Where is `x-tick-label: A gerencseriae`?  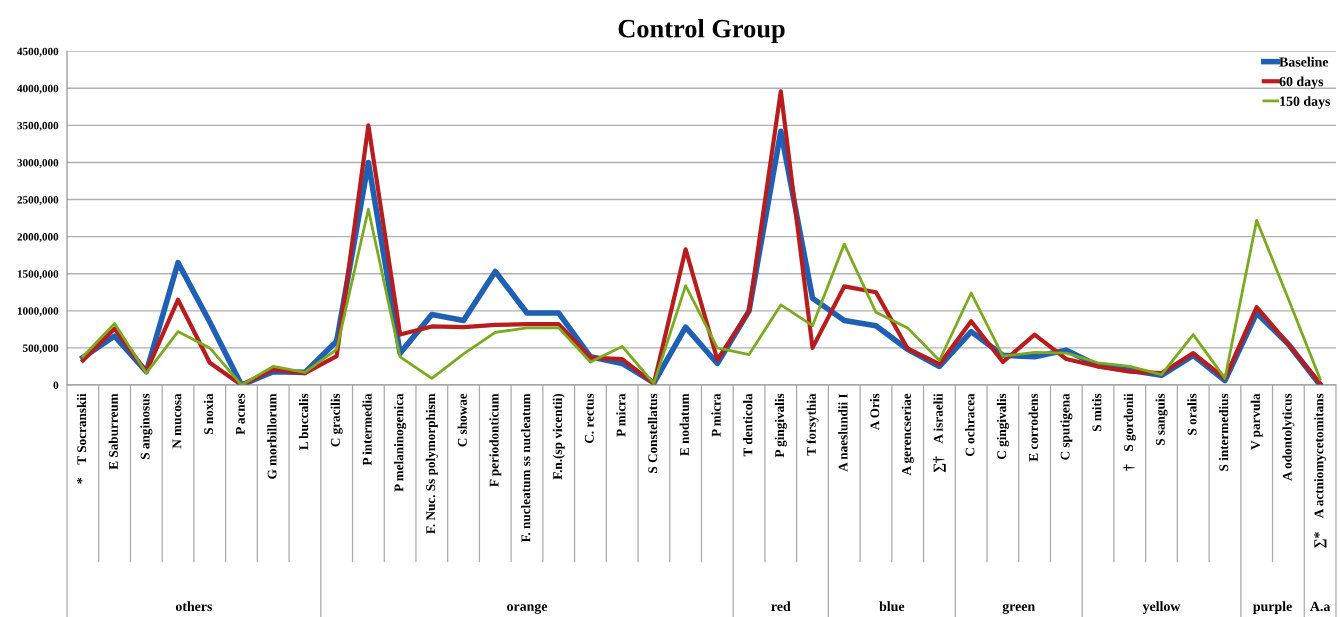 x-tick-label: A gerencseriae is located at coordinates (907, 434).